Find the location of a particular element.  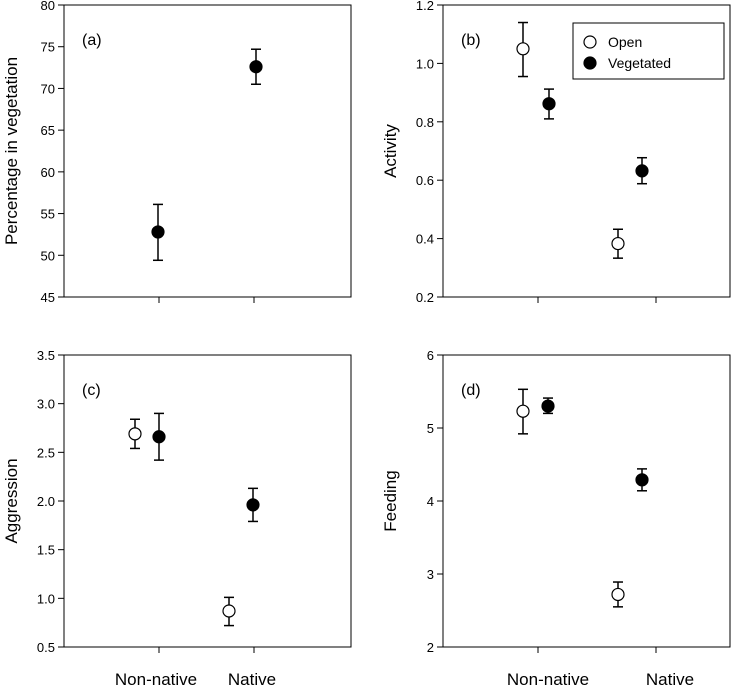

panel-label: (b) is located at coordinates (471, 40).